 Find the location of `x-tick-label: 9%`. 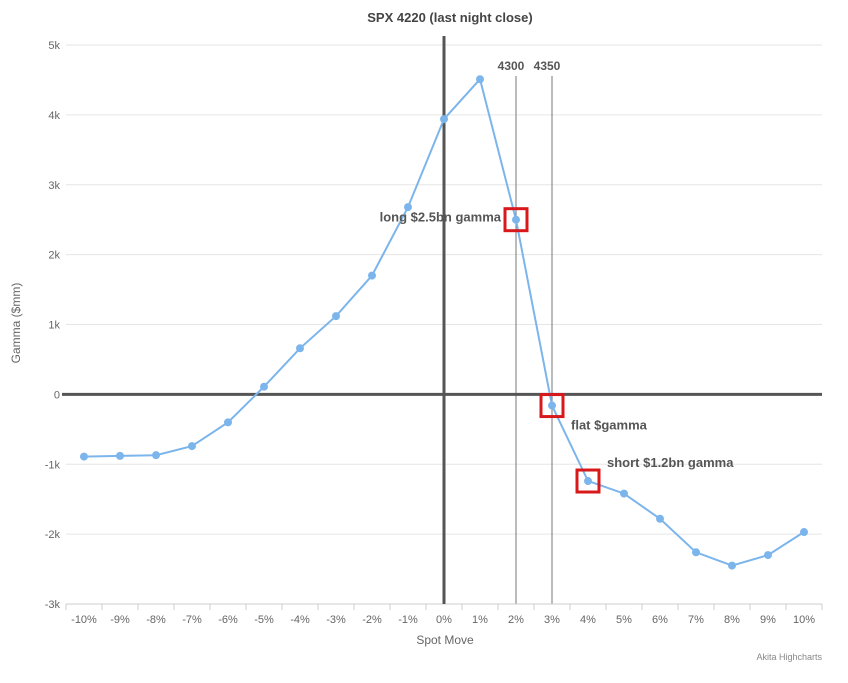

x-tick-label: 9% is located at coordinates (768, 620).